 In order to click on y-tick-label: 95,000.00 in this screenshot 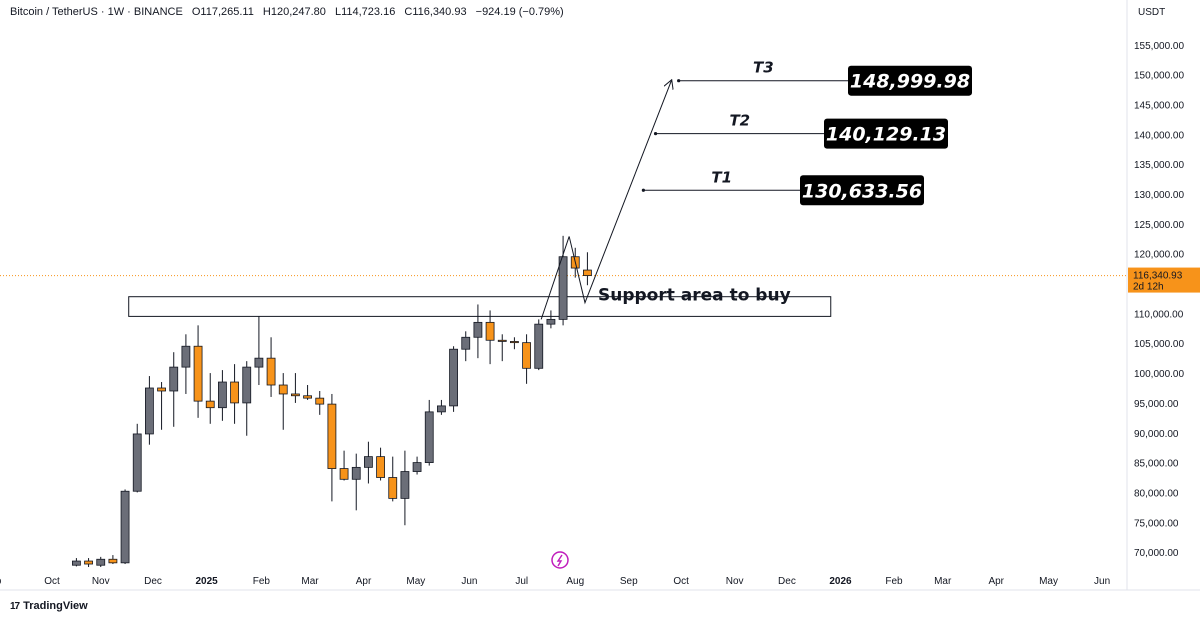, I will do `click(1156, 404)`.